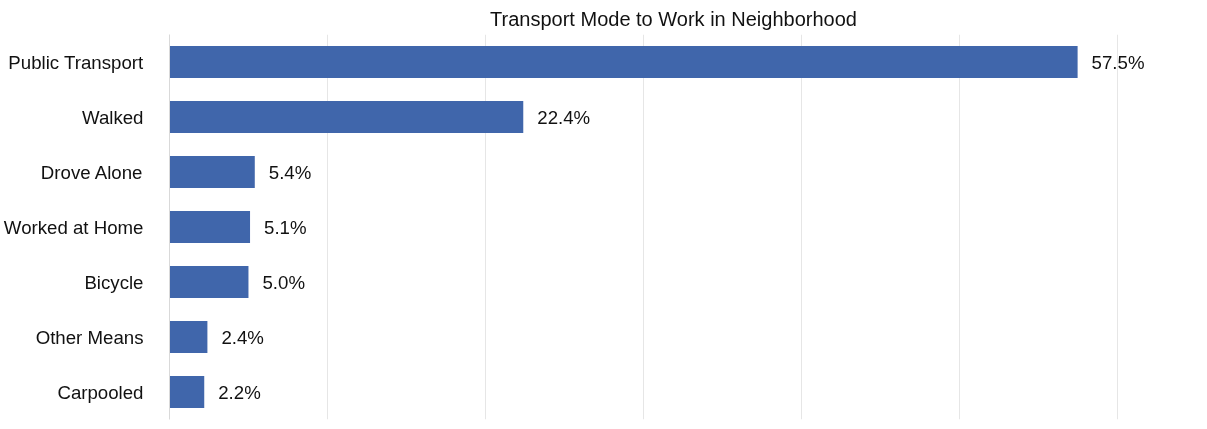 This screenshot has width=1207, height=429. I want to click on data-label: 5.0%, so click(283, 282).